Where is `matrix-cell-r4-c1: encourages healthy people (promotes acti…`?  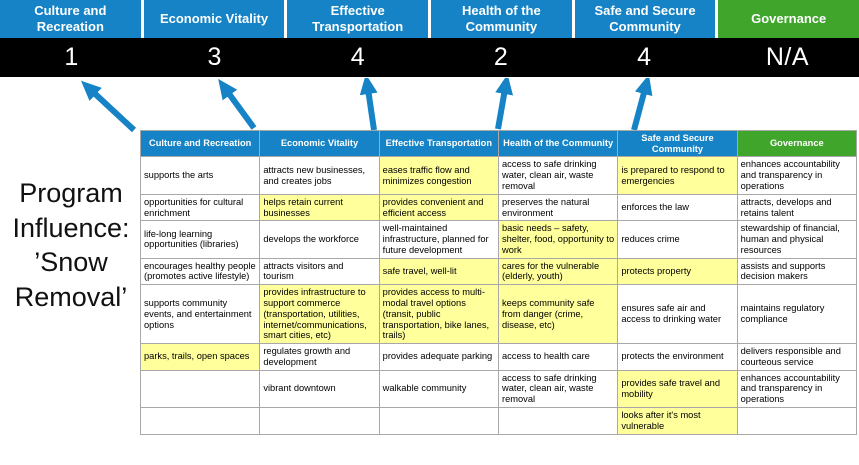
matrix-cell-r4-c1: encourages healthy people (promotes acti… is located at coordinates (200, 271).